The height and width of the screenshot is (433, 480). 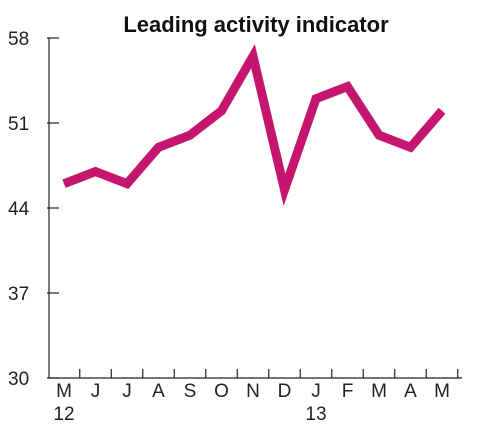 I want to click on x-year-label: 12, so click(x=63, y=414).